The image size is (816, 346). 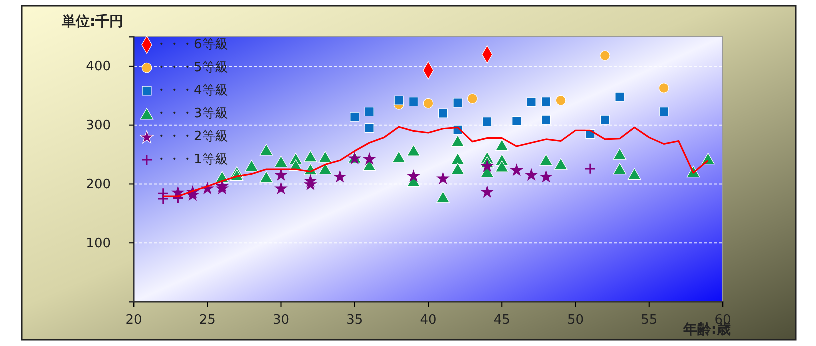 I want to click on x-tick-label: 40, so click(x=428, y=320).